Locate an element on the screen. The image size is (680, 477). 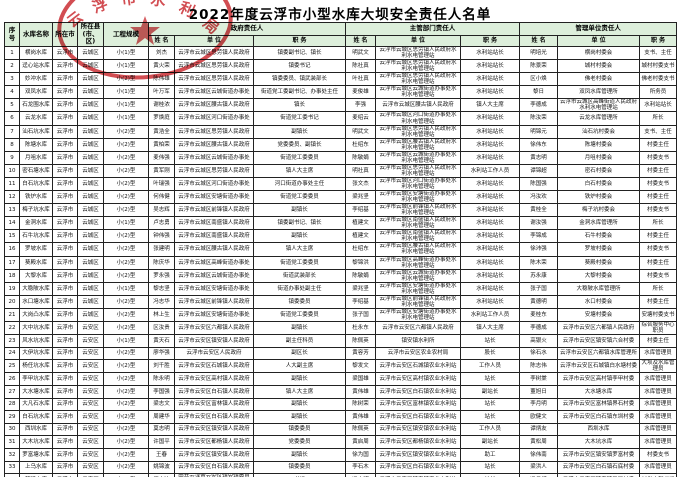
table-cell: 黄天石 is located at coordinates (161, 341).